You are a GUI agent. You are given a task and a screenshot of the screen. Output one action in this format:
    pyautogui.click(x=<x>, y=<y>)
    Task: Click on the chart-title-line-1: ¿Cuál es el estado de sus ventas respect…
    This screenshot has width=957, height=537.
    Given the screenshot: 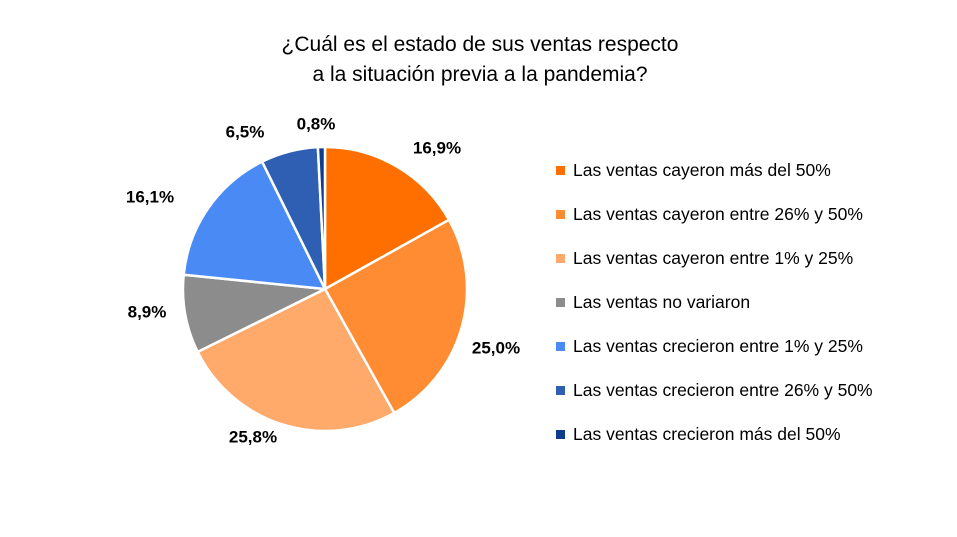 What is the action you would take?
    pyautogui.click(x=480, y=44)
    